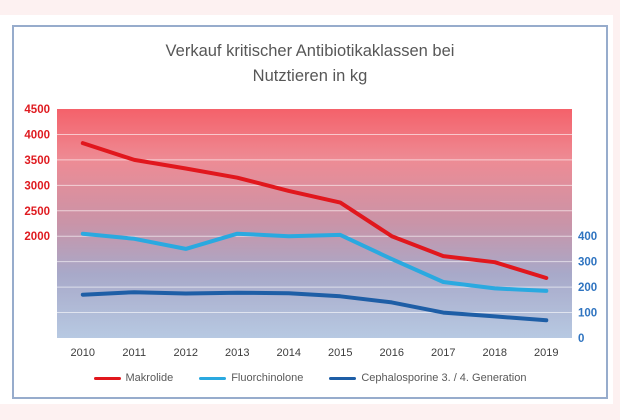 This screenshot has width=620, height=420. Describe the element at coordinates (581, 339) in the screenshot. I see `right-axis-tick-label: 0` at that location.